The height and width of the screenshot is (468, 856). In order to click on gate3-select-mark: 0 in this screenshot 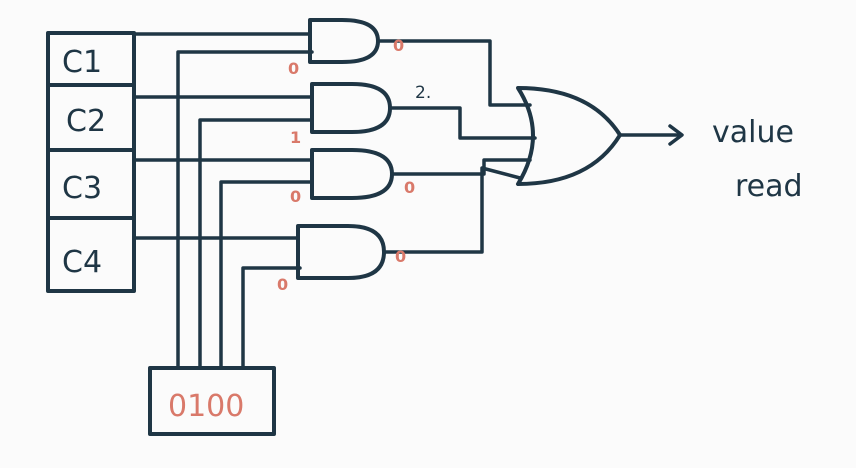, I will do `click(295, 196)`.